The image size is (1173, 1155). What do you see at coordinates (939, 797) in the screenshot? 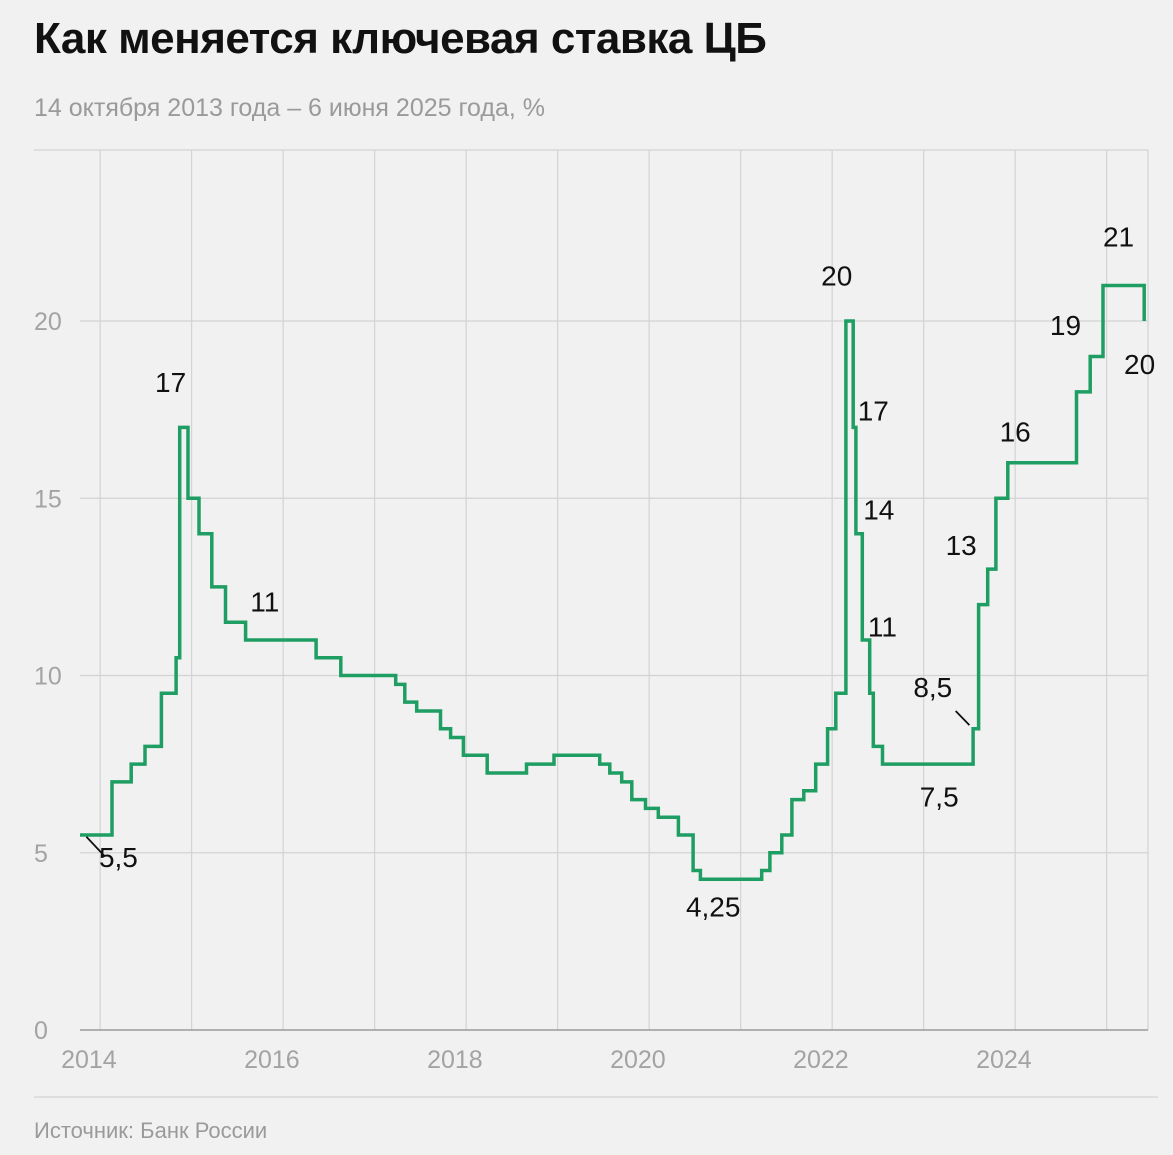
I see `data-label: 7,5` at bounding box center [939, 797].